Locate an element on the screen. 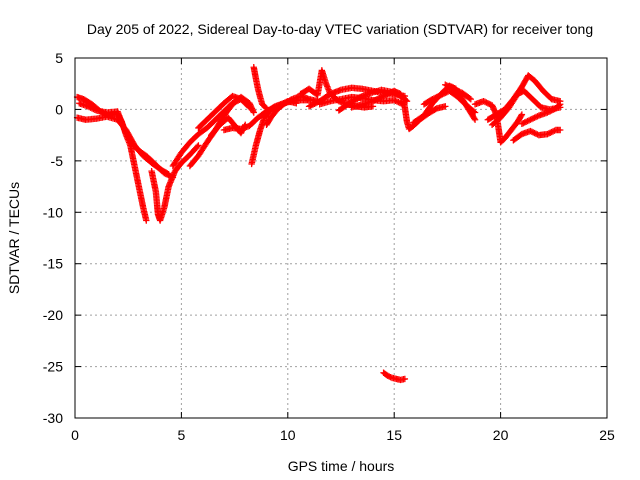 This screenshot has height=480, width=640. x-tick-label: 10 is located at coordinates (288, 435).